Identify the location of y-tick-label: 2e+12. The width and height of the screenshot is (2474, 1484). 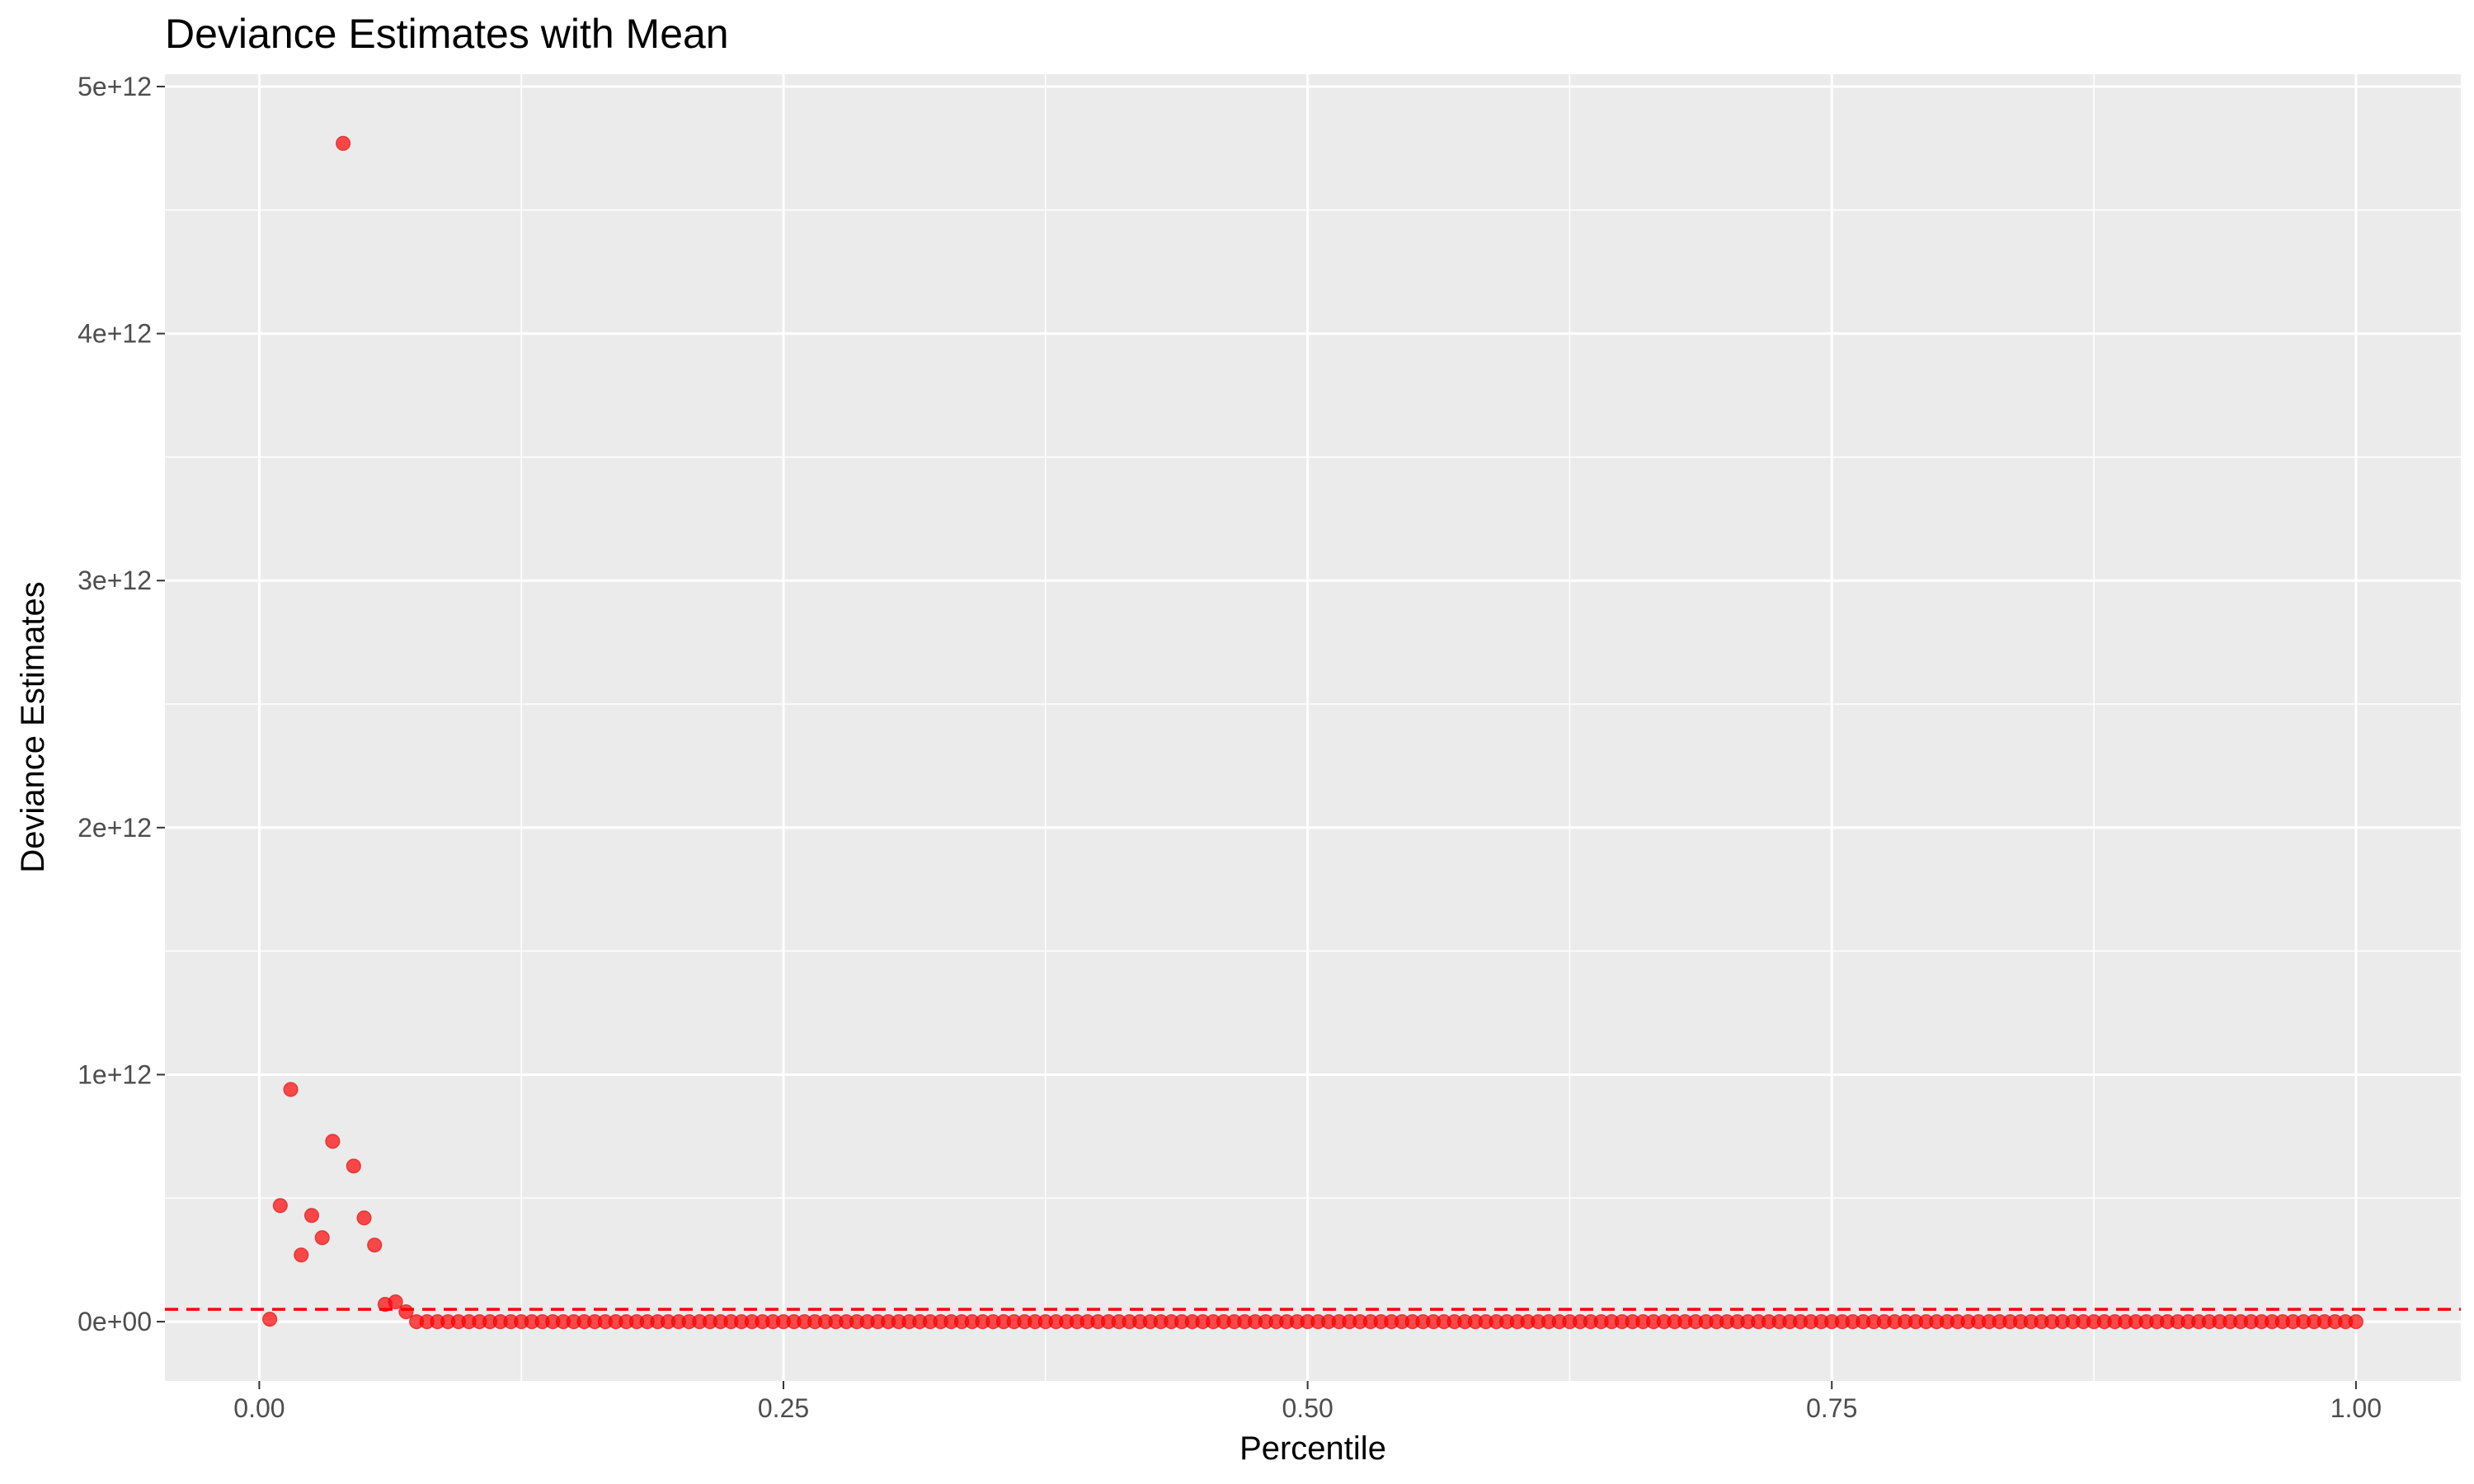
(115, 828).